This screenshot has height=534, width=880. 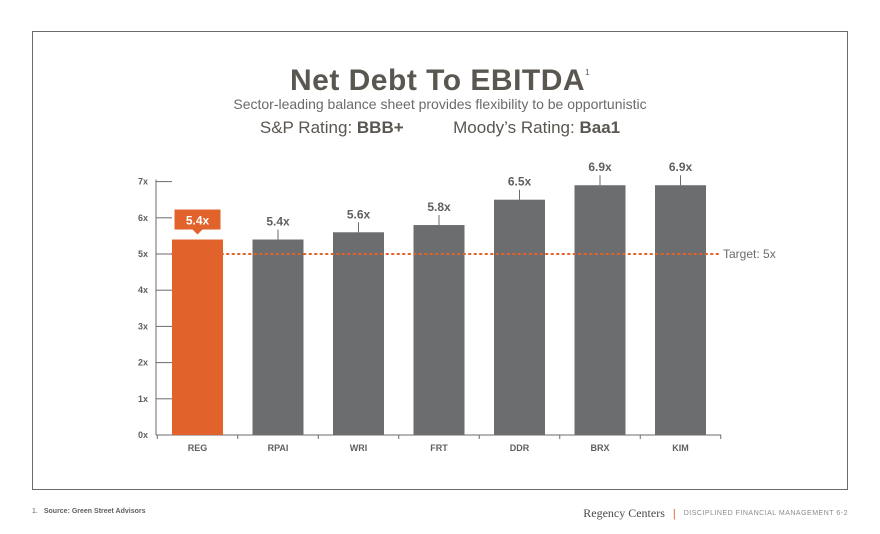 What do you see at coordinates (197, 232) in the screenshot?
I see `highlight-callout-pointer` at bounding box center [197, 232].